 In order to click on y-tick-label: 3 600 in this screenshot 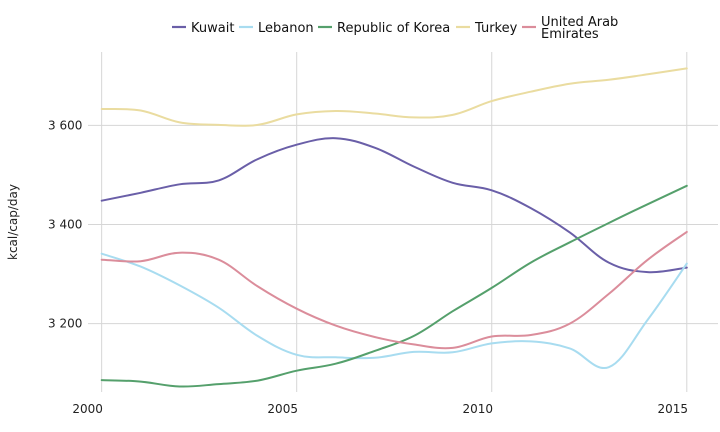, I will do `click(65, 125)`.